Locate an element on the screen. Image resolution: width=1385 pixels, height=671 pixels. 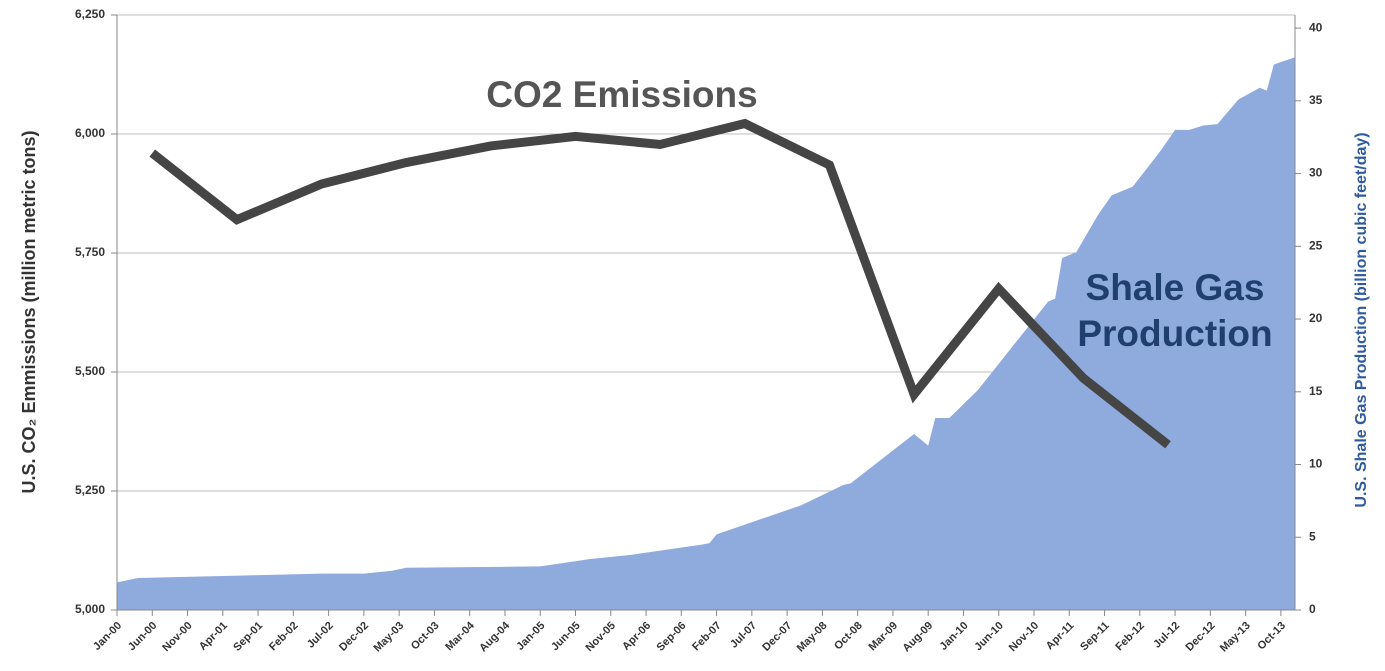
y2-tick-label: 20 is located at coordinates (1316, 318).